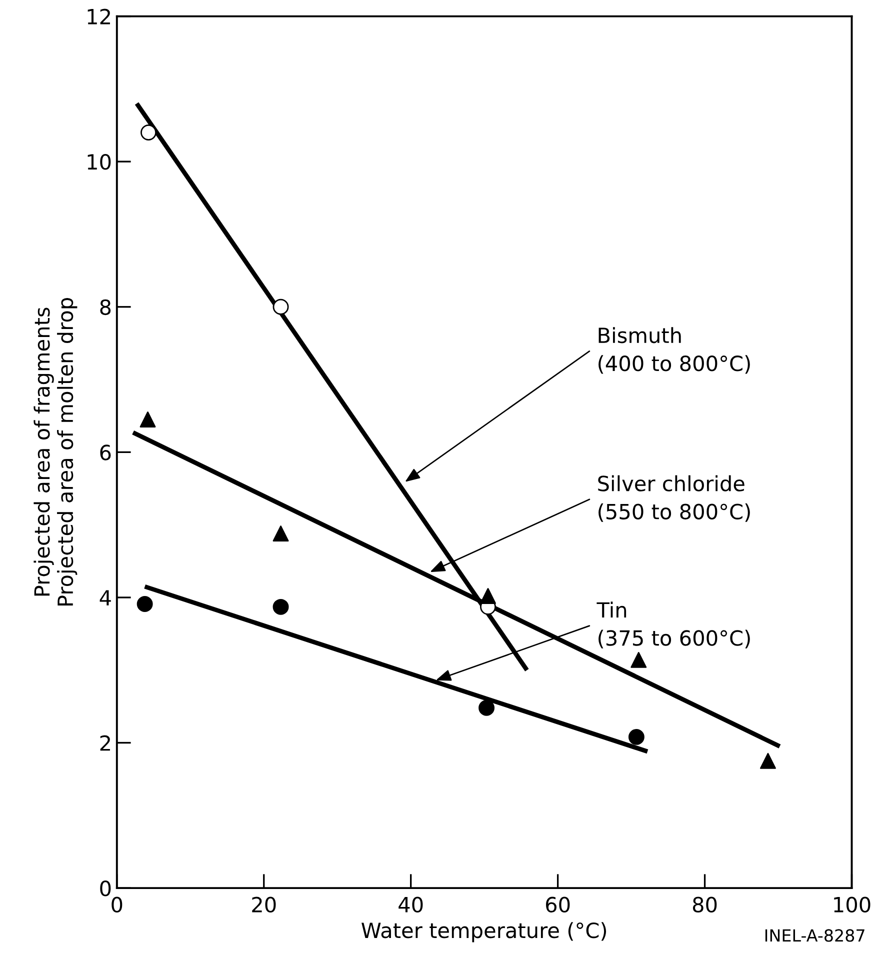  What do you see at coordinates (99, 16) in the screenshot?
I see `y-tick-label: 12` at bounding box center [99, 16].